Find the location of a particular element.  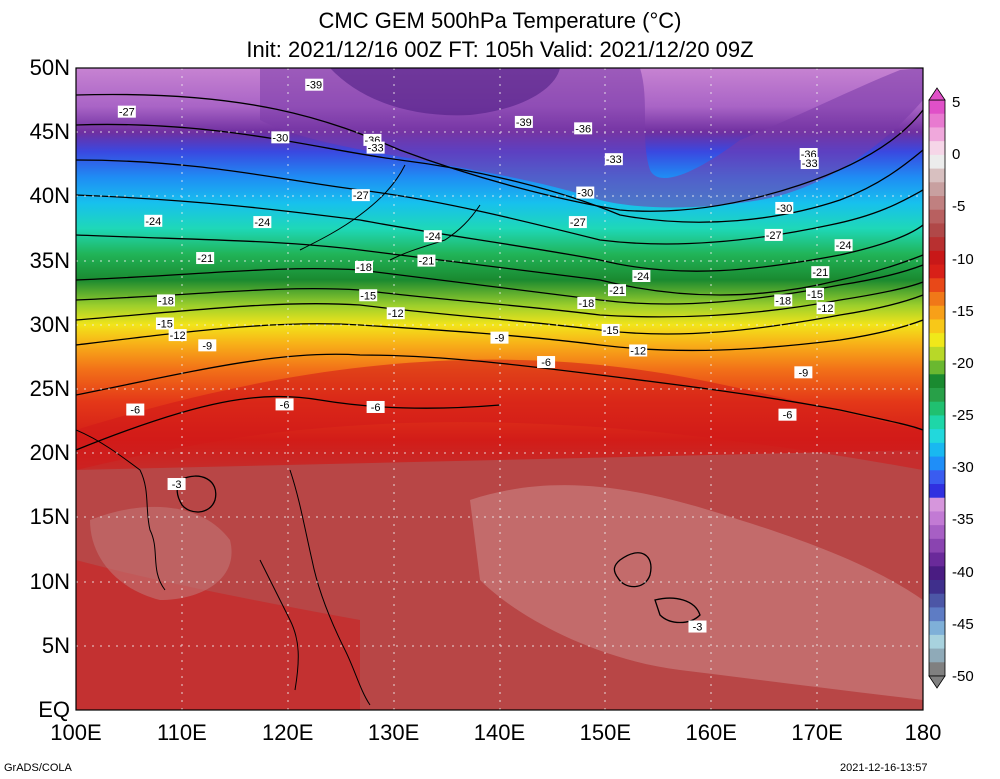

contour-label-text: -9 is located at coordinates (803, 373).